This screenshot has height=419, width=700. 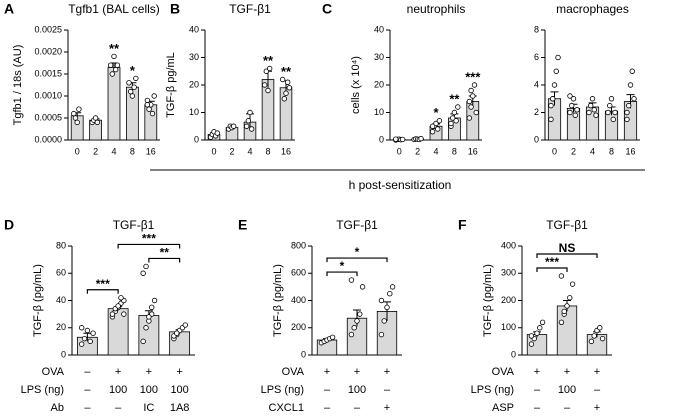 What do you see at coordinates (171, 85) in the screenshot?
I see `y-axis-label: TGF-β pg/mL` at bounding box center [171, 85].